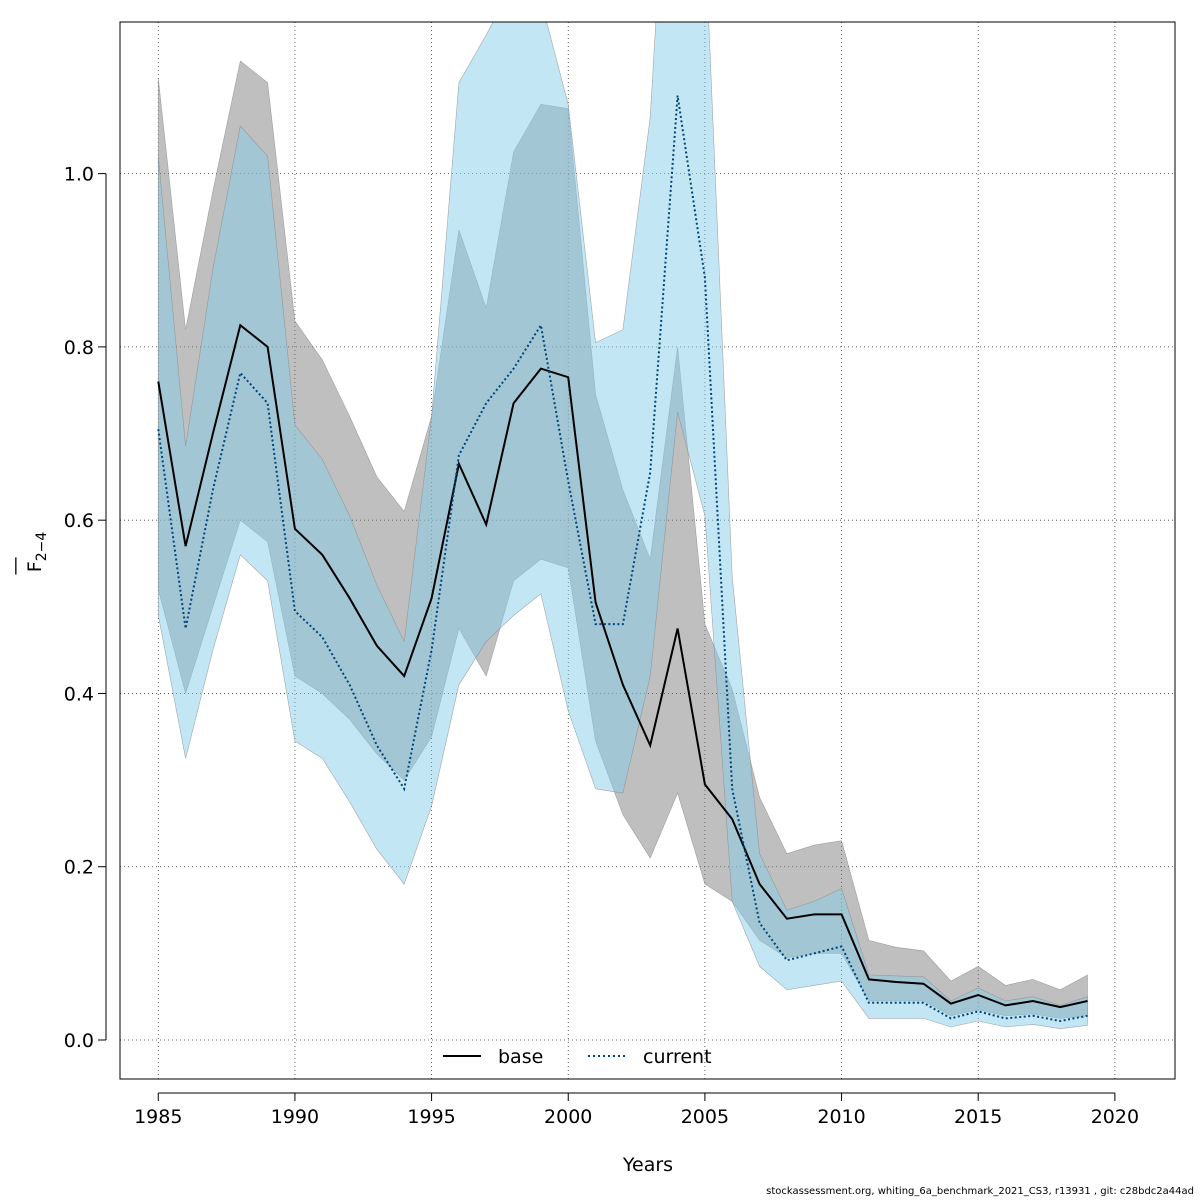 The width and height of the screenshot is (1200, 1200). Describe the element at coordinates (85, 608) in the screenshot. I see `y-axis: 0.0 0.2 0.4 0.6 0.8 1.0` at that location.